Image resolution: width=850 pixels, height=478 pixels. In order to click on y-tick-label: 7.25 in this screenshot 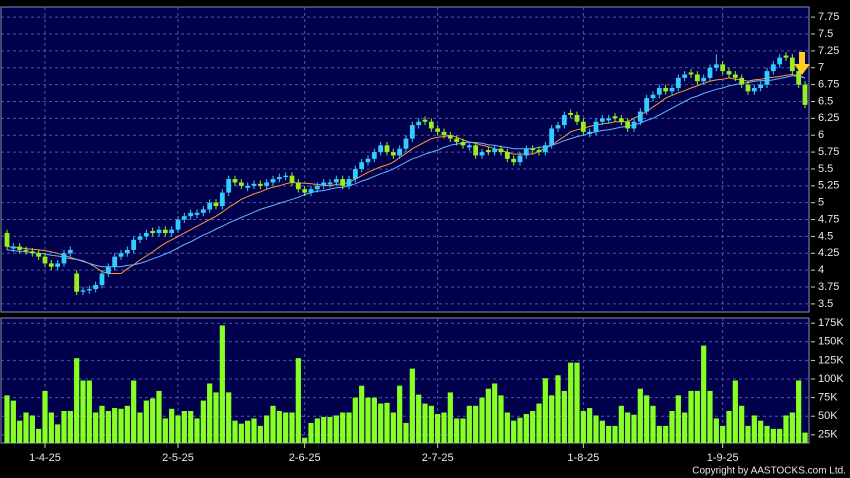, I will do `click(828, 51)`.